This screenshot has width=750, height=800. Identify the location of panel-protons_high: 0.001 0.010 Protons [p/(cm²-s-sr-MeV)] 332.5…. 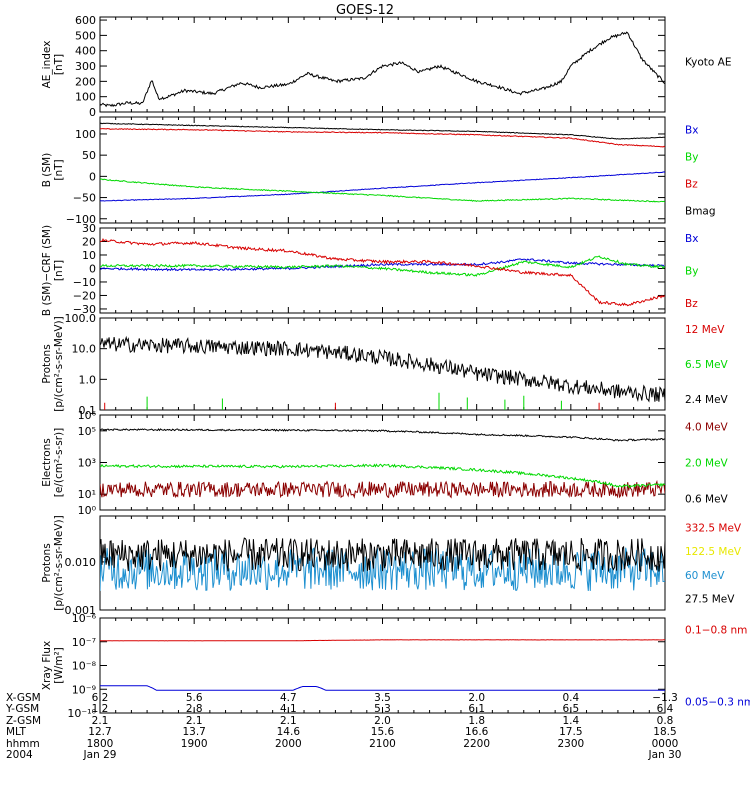
(391, 566).